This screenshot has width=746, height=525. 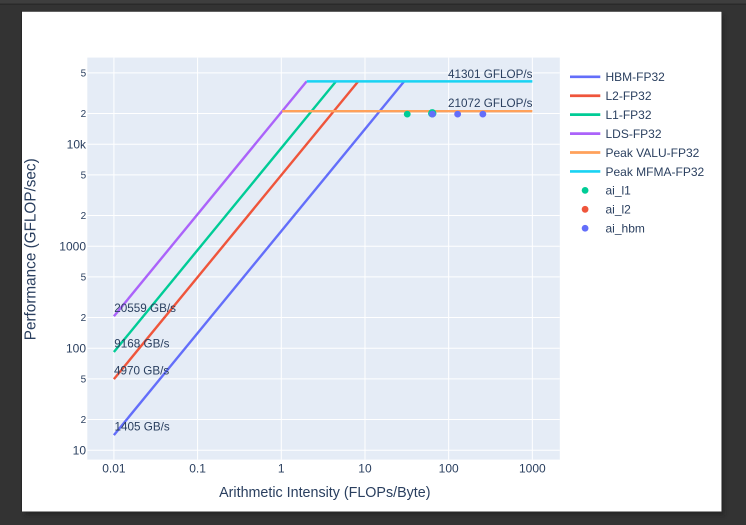 What do you see at coordinates (636, 77) in the screenshot?
I see `svg-text: HBM-FP32` at bounding box center [636, 77].